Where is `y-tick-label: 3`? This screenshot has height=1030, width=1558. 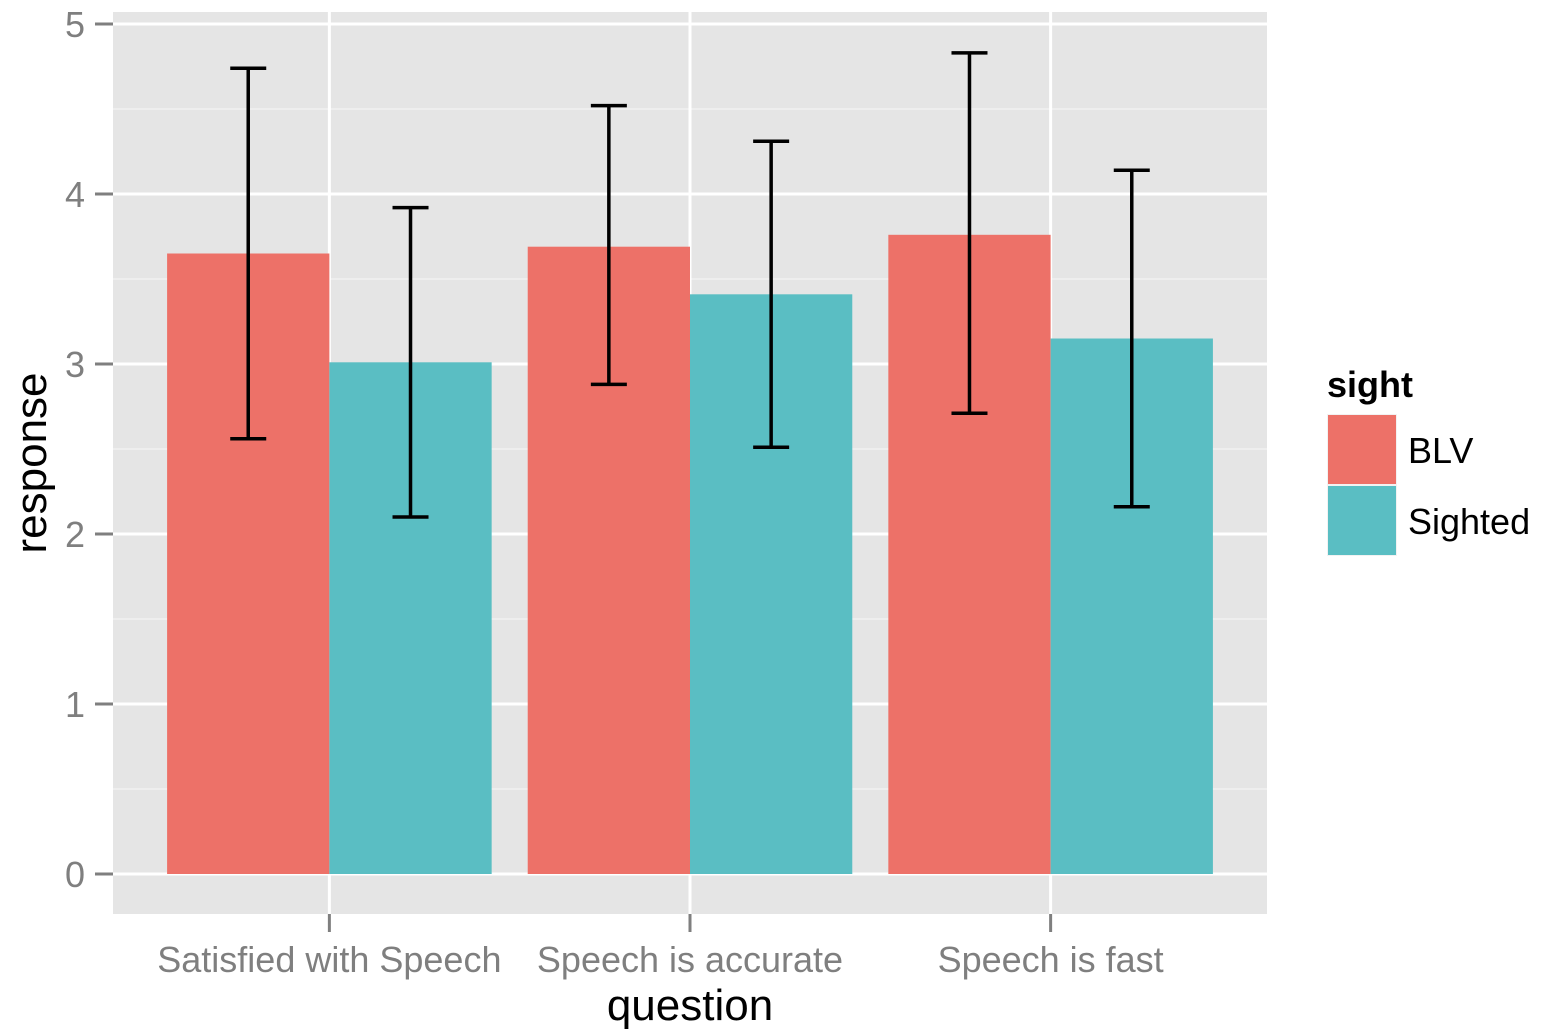 y-tick-label: 3 is located at coordinates (75, 364).